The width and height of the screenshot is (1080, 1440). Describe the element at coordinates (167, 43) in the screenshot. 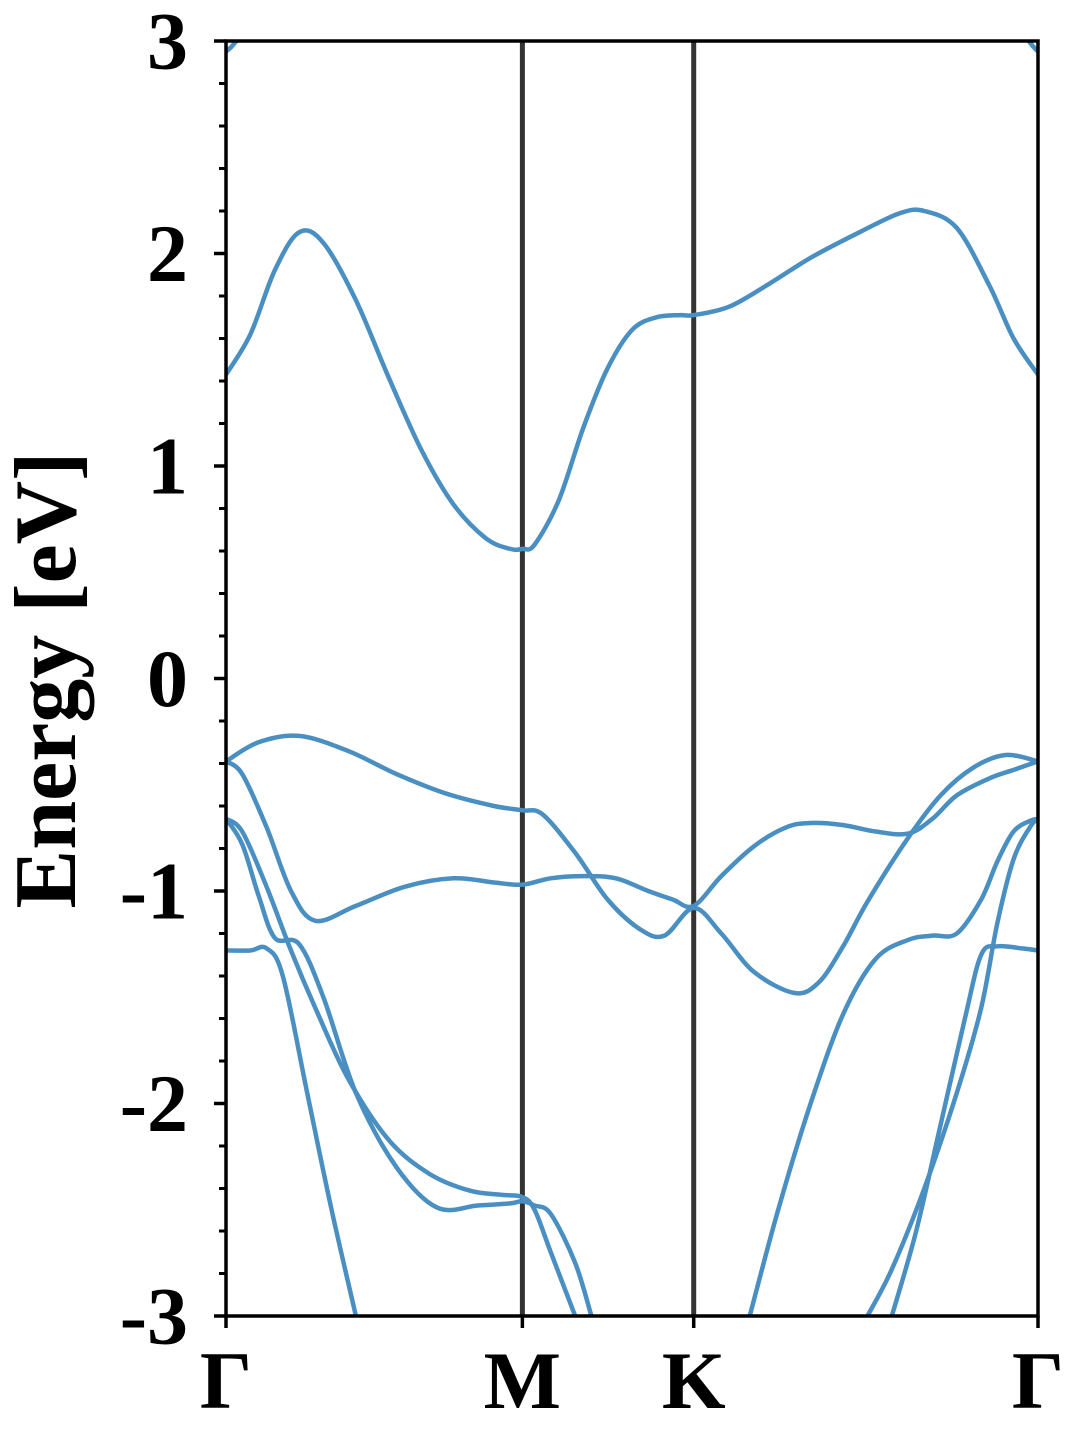

I see `y-tick-label: 3` at that location.